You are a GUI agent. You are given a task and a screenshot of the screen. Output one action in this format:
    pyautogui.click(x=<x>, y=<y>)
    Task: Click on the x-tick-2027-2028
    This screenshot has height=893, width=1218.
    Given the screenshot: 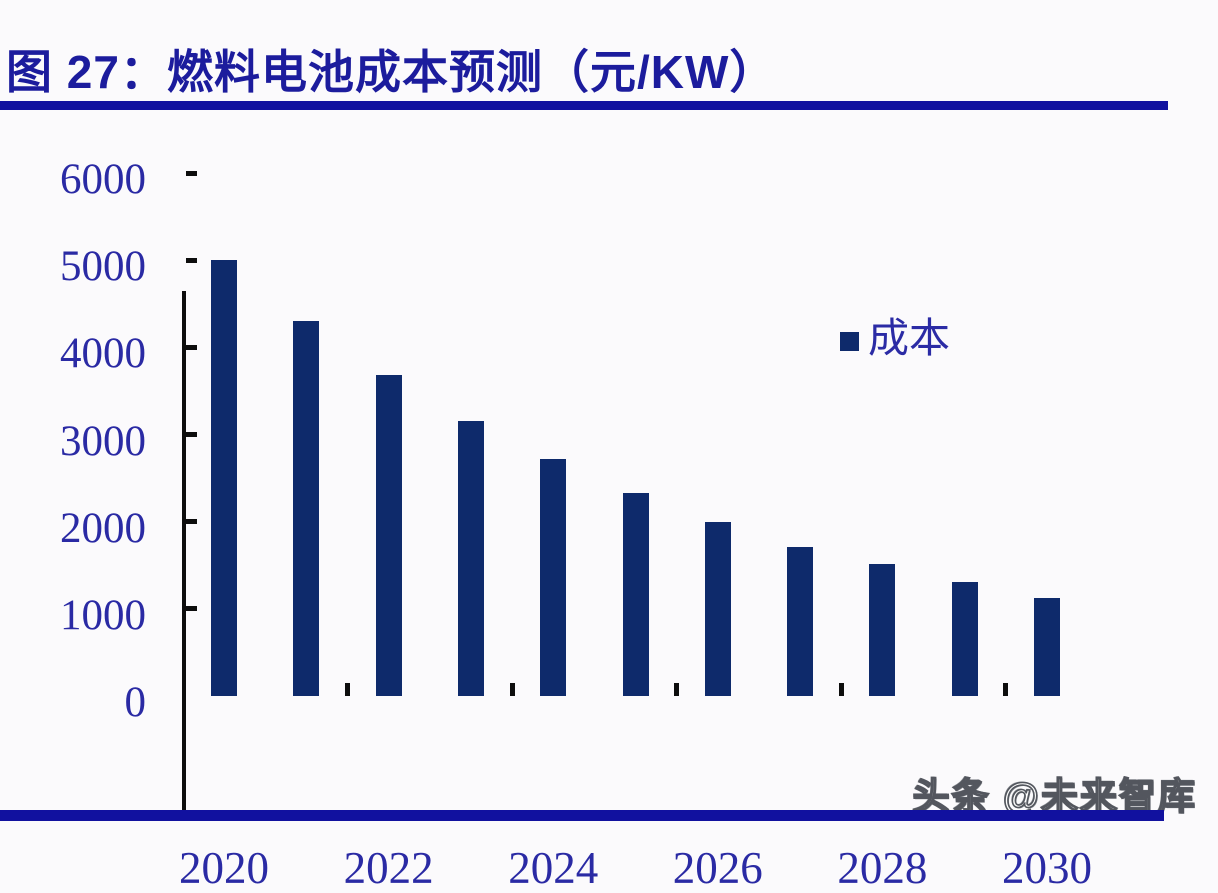 What is the action you would take?
    pyautogui.click(x=841, y=689)
    